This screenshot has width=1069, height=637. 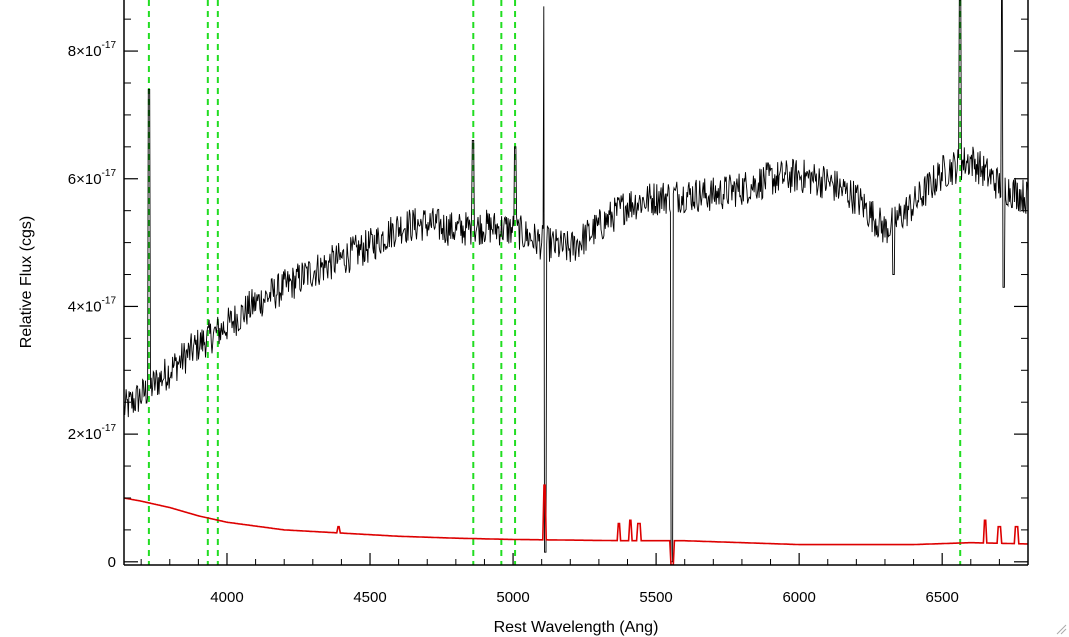 What do you see at coordinates (1061, 629) in the screenshot?
I see `resize-grip-icon` at bounding box center [1061, 629].